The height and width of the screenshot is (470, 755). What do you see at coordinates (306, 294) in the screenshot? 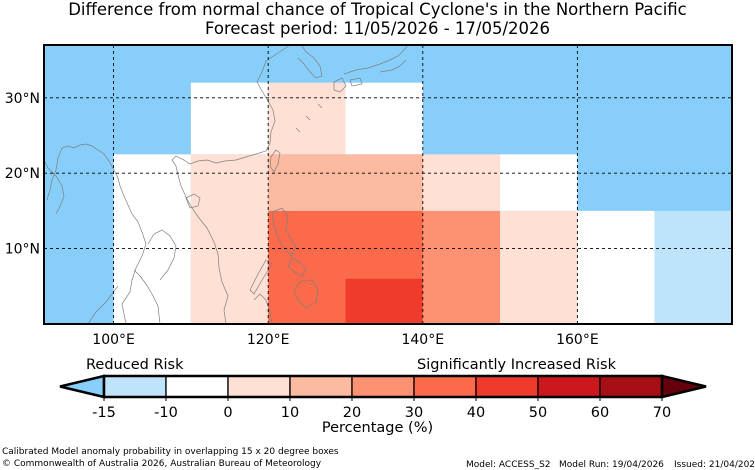
I see `coastline-mindanao` at bounding box center [306, 294].